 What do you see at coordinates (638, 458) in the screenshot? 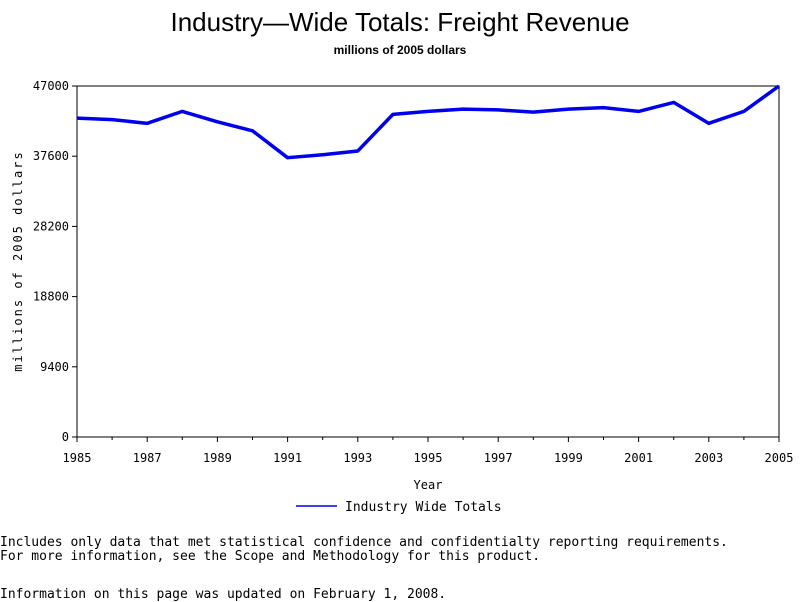
I see `x-tick-label: 2001` at bounding box center [638, 458].